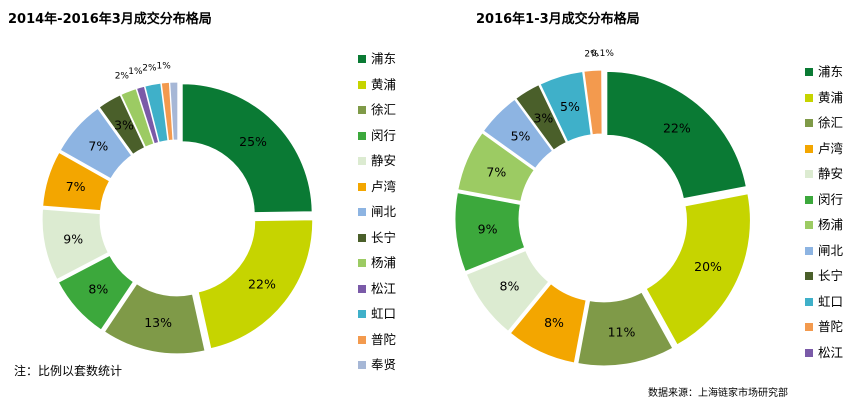 The width and height of the screenshot is (857, 402). I want to click on left-slice-3-label: 13%, so click(158, 322).